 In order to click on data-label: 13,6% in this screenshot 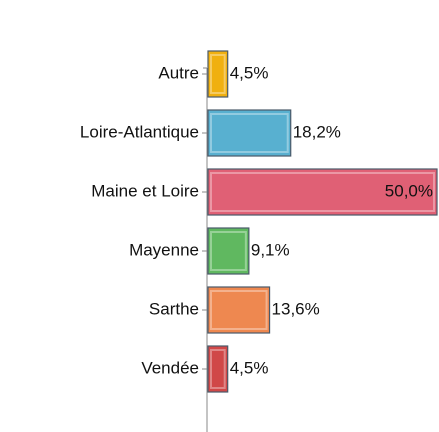, I will do `click(296, 308)`.